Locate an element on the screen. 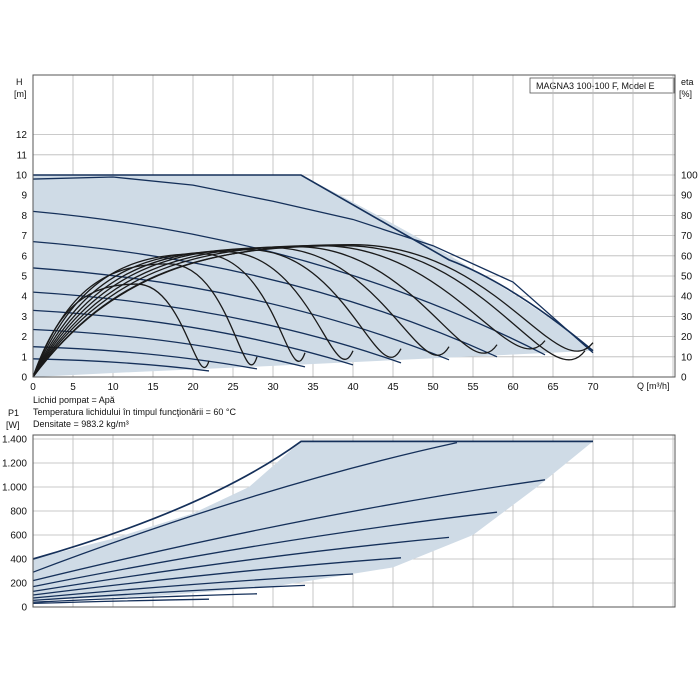 This screenshot has width=700, height=700. power-tick-label: 400 is located at coordinates (18, 560).